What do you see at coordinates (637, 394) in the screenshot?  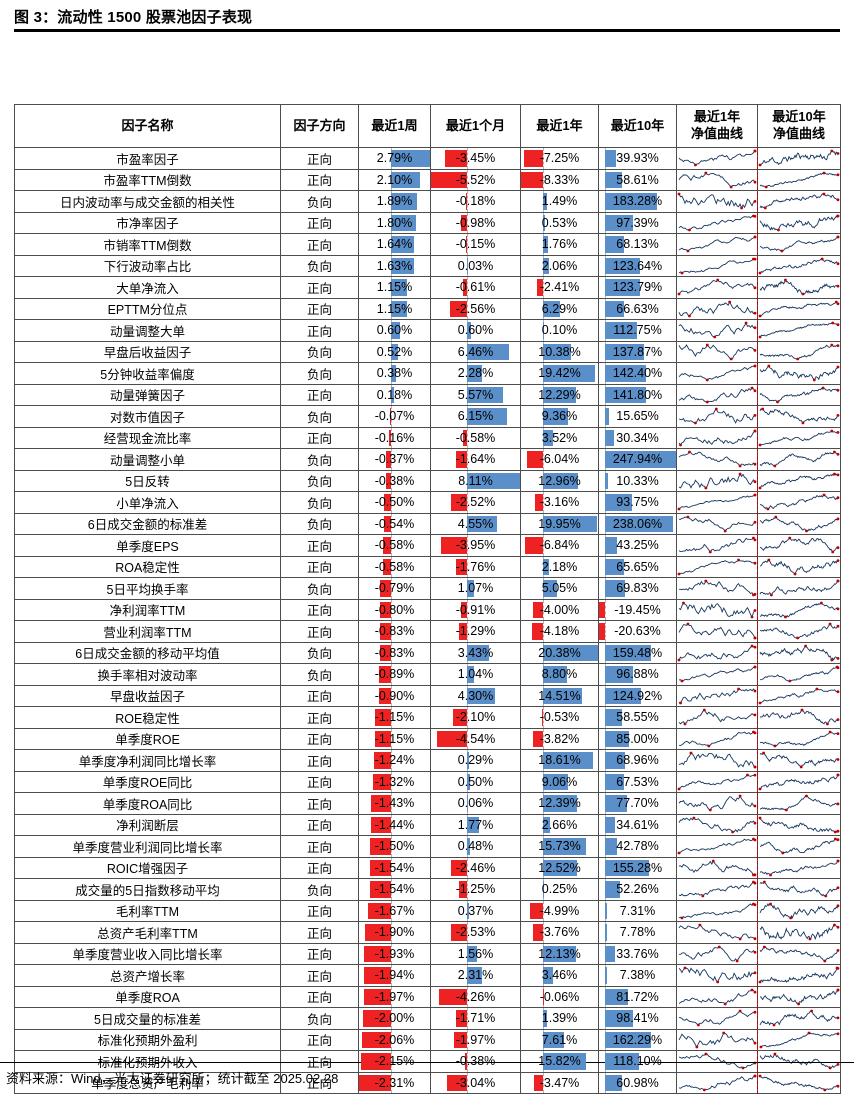 I see `value-cell: 141.80%` at bounding box center [637, 394].